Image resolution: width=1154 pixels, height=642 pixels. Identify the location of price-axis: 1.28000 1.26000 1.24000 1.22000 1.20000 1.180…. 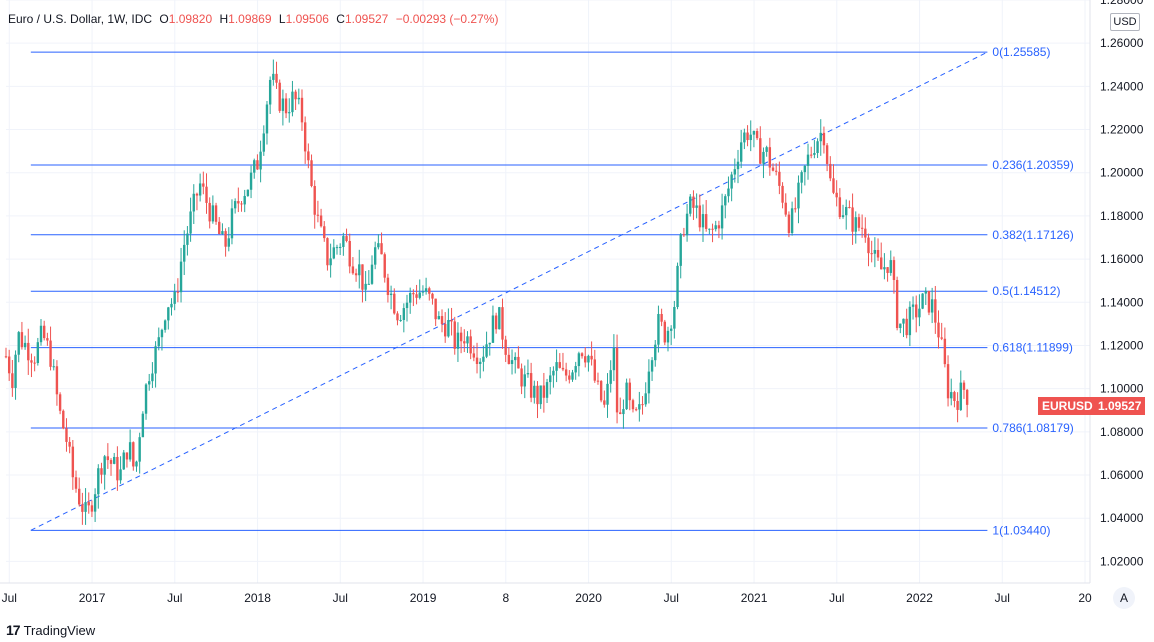
(1116, 291).